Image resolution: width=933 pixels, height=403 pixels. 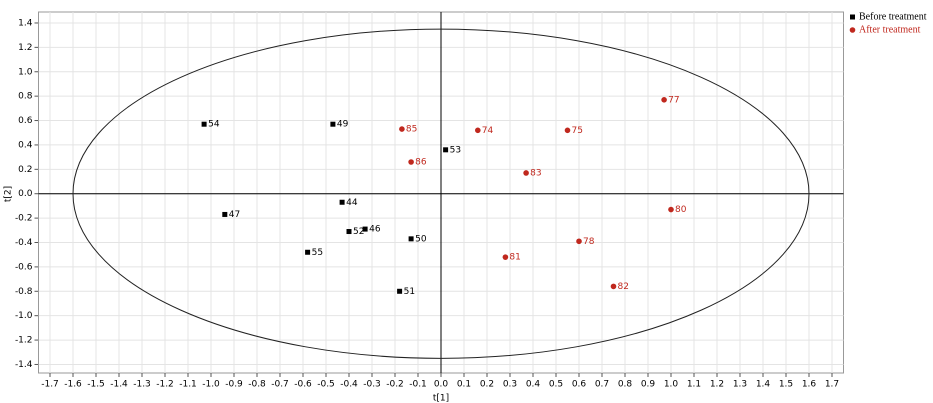 I want to click on y-tick-label: 0.8, so click(x=25, y=97).